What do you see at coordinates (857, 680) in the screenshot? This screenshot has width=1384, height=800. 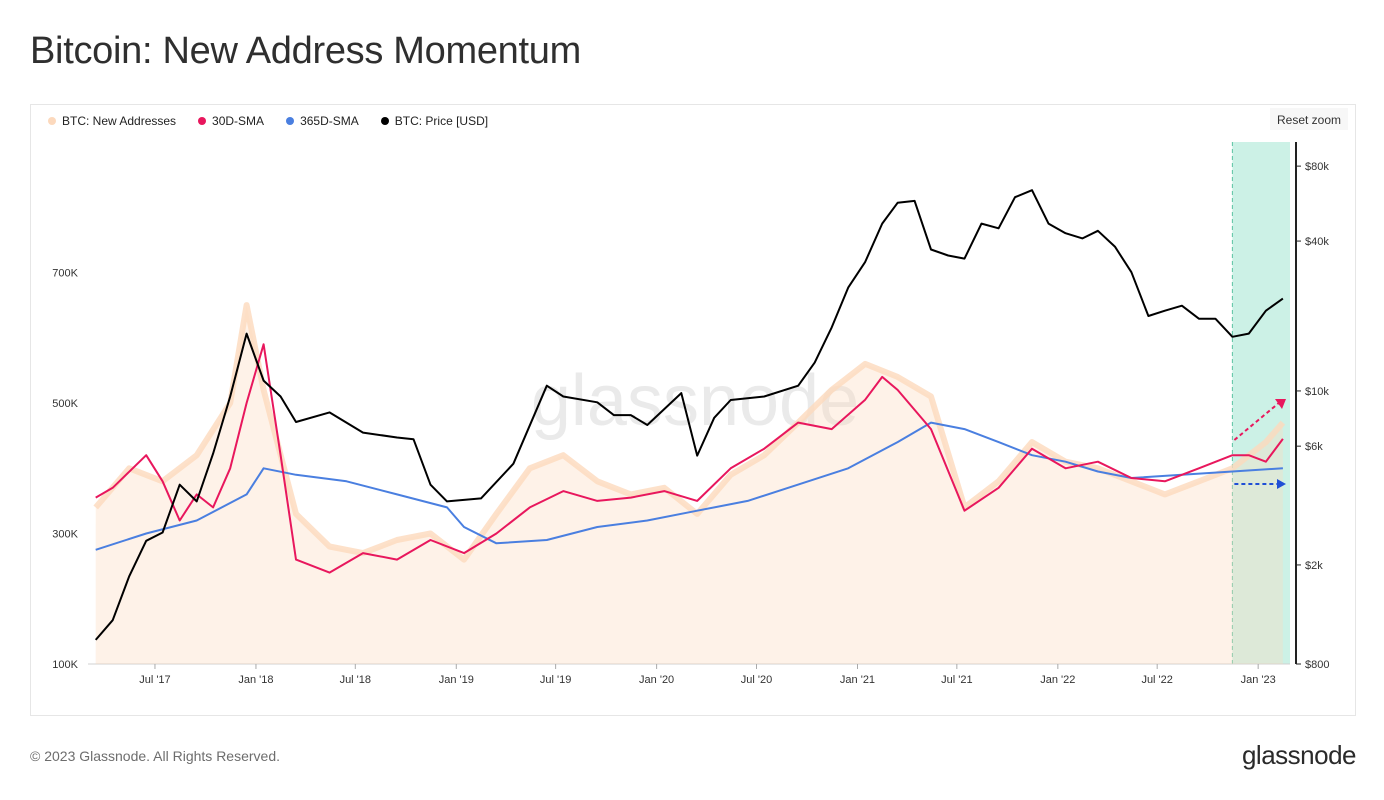 I see `x-tick-label: Jan '21` at bounding box center [857, 680].